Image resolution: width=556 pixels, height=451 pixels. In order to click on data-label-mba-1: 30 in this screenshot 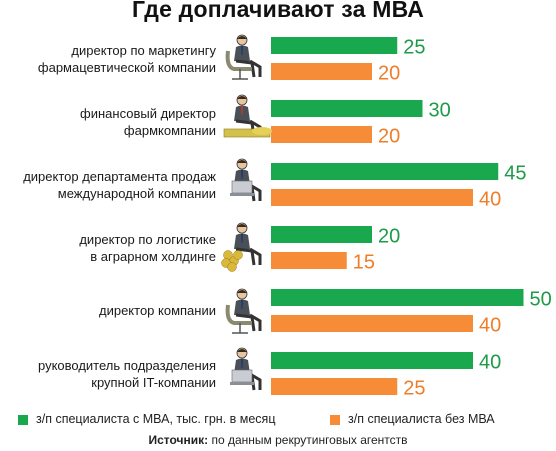, I will do `click(440, 111)`.